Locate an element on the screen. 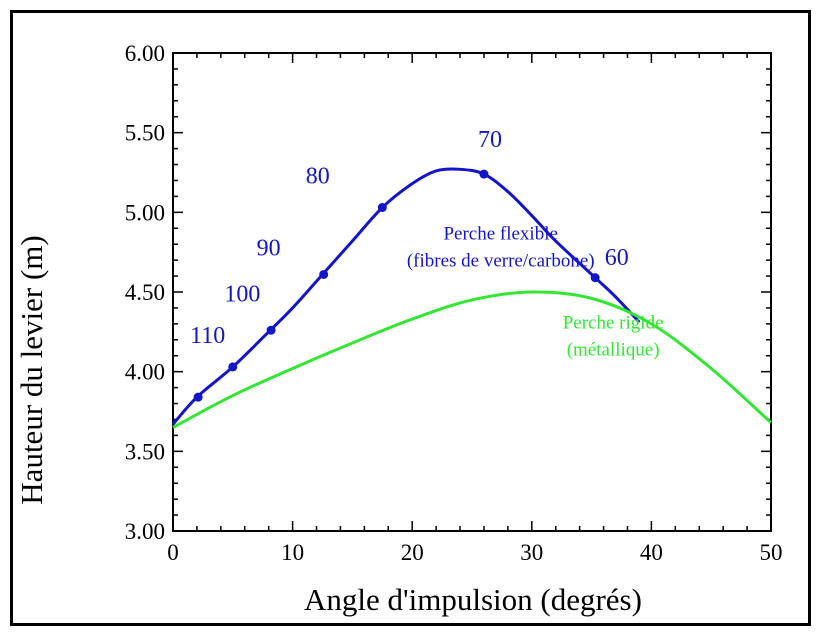  series-annotation: (métallique) is located at coordinates (613, 350).